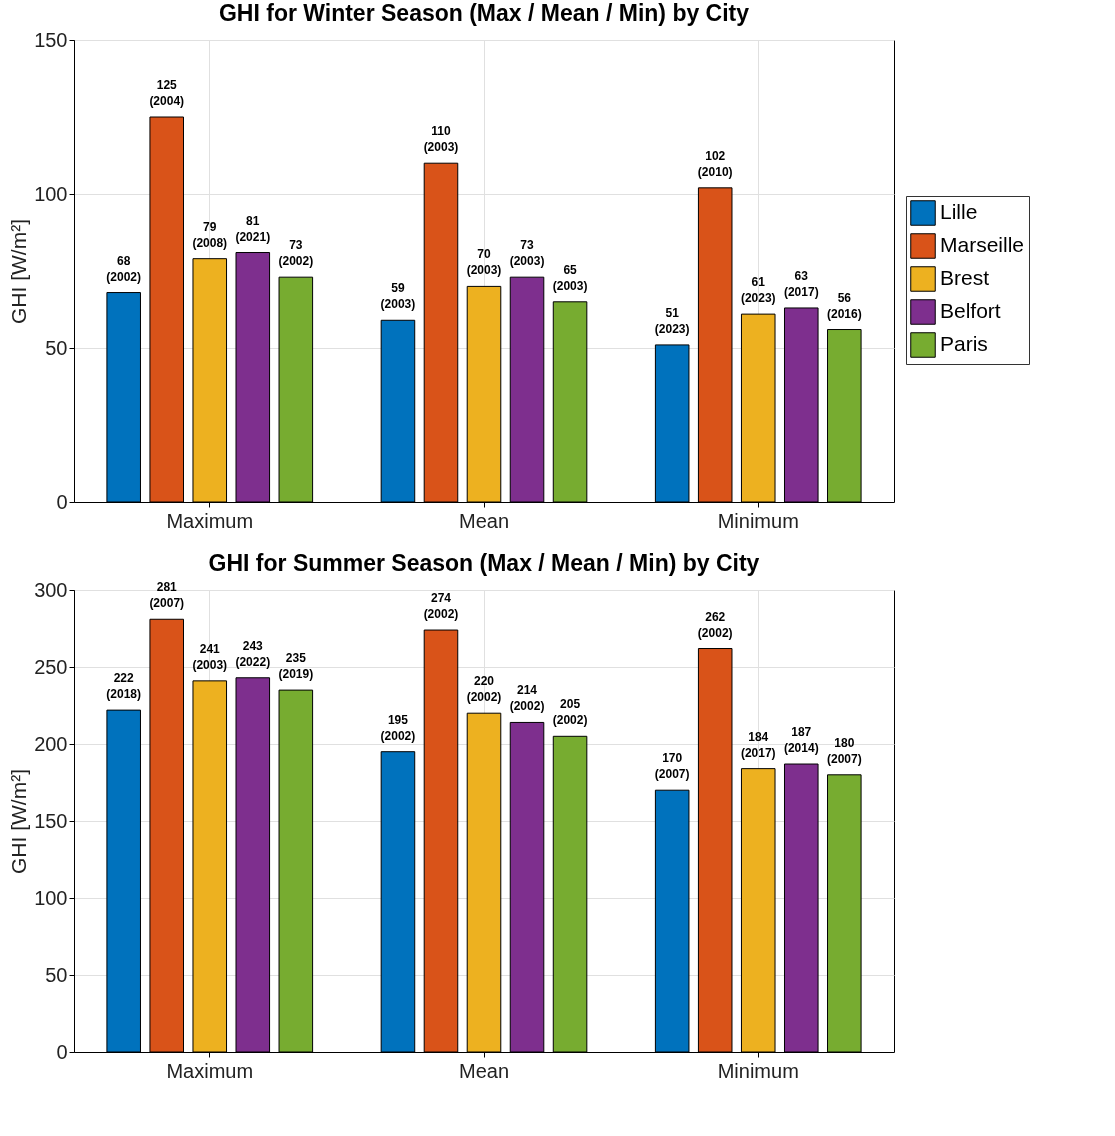 The image size is (1115, 1136). Describe the element at coordinates (441, 606) in the screenshot. I see `data-label: 274 (2002)` at that location.